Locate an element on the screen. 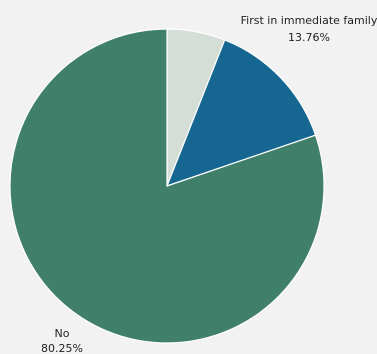 The image size is (377, 354). slice-label-first-in-immediate-family: First in immediate family is located at coordinates (309, 20).